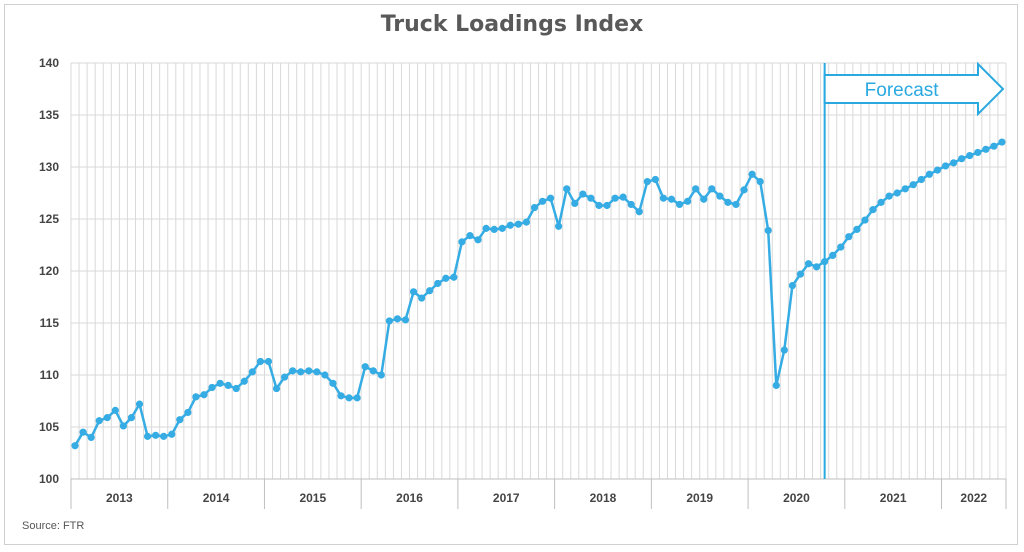 The width and height of the screenshot is (1024, 552). I want to click on x-tick-label: 2015, so click(312, 498).